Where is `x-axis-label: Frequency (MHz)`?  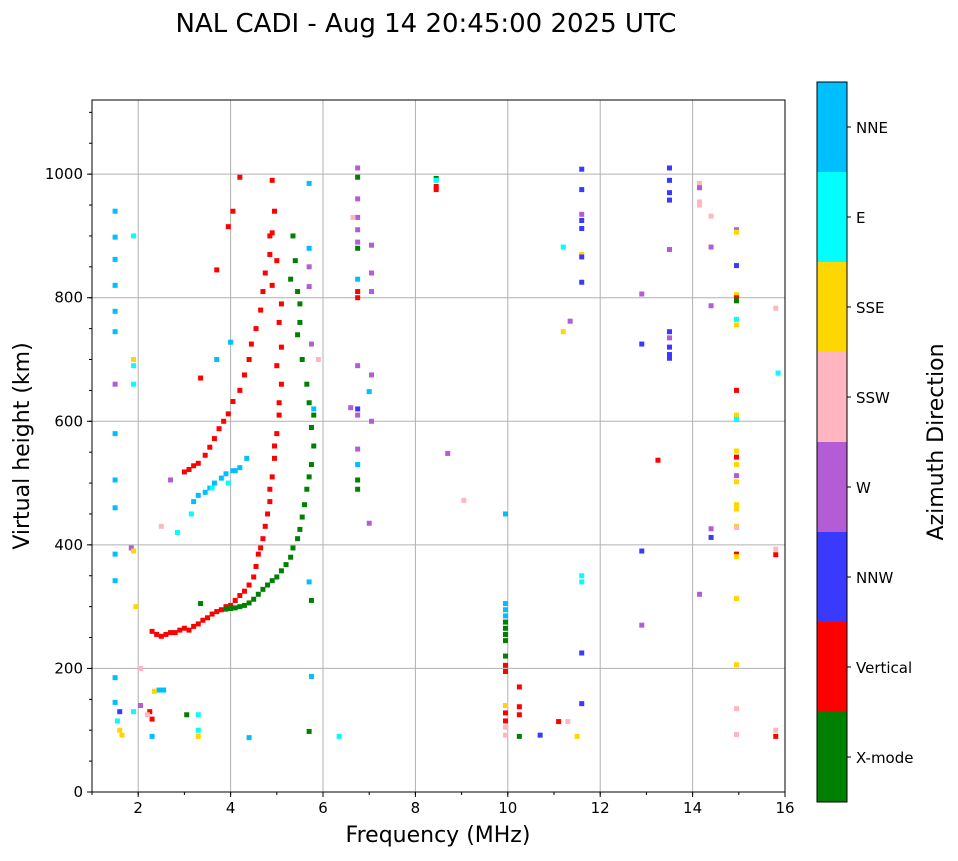 x-axis-label: Frequency (MHz) is located at coordinates (438, 835).